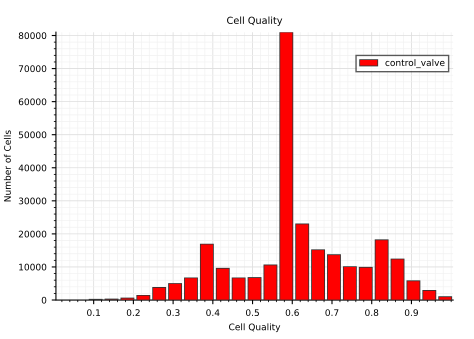  Describe the element at coordinates (292, 312) in the screenshot. I see `x-tick-label: 0.6` at that location.